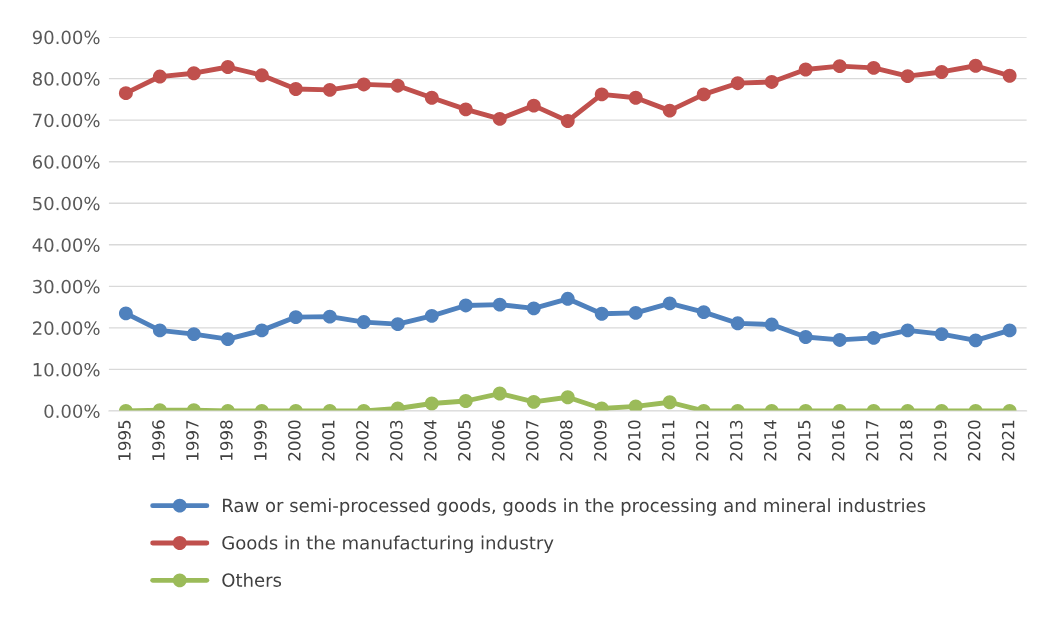  What do you see at coordinates (328, 440) in the screenshot?
I see `x-tick-label: 2001` at bounding box center [328, 440].